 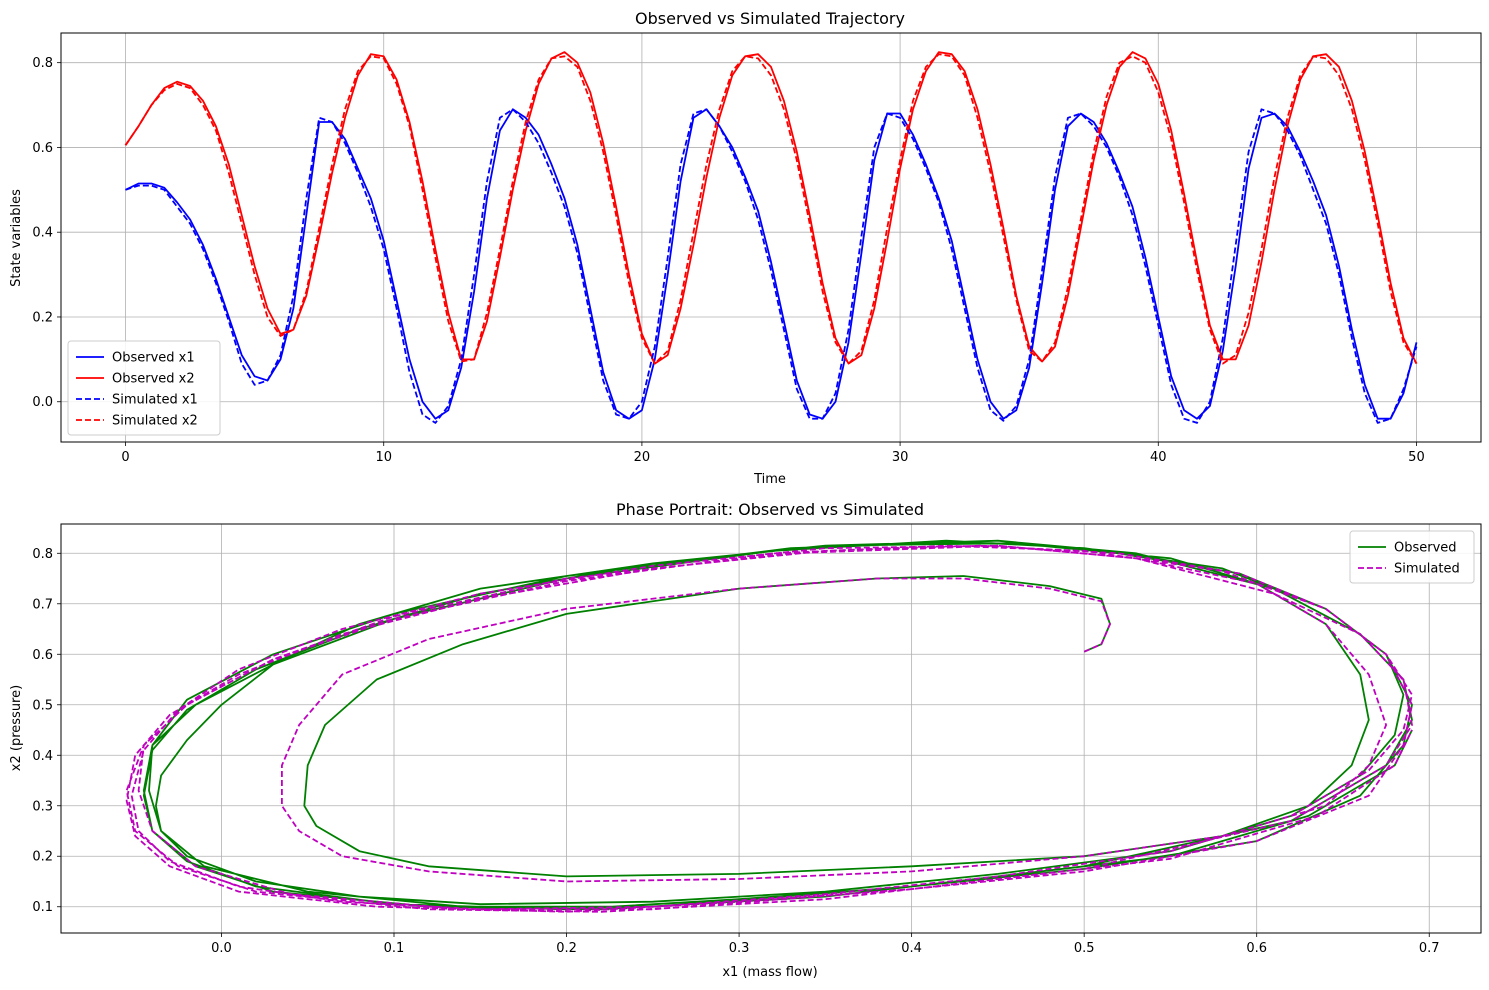 I want to click on x-tick-label: 40, so click(x=1158, y=457).